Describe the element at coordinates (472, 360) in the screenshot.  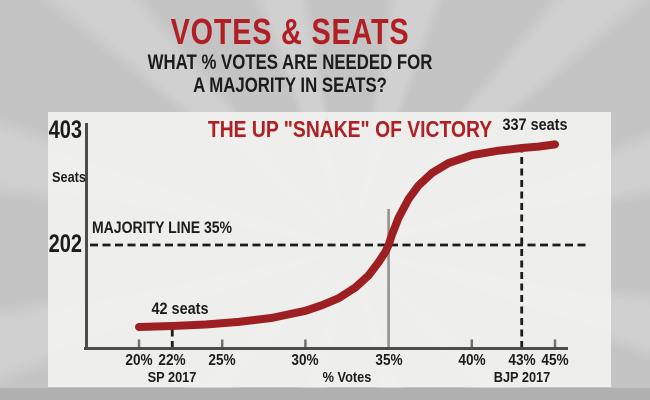
I see `x-tick-label: 40%` at that location.